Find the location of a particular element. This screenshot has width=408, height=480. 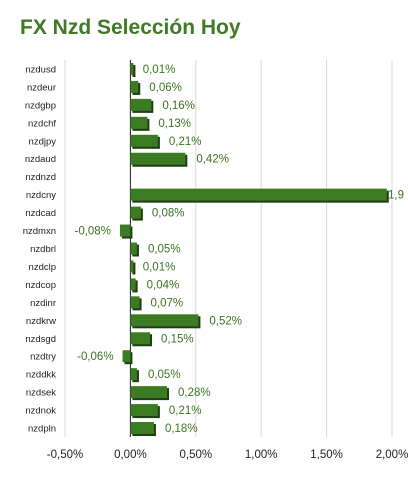

value-label: 0,08% is located at coordinates (168, 214).